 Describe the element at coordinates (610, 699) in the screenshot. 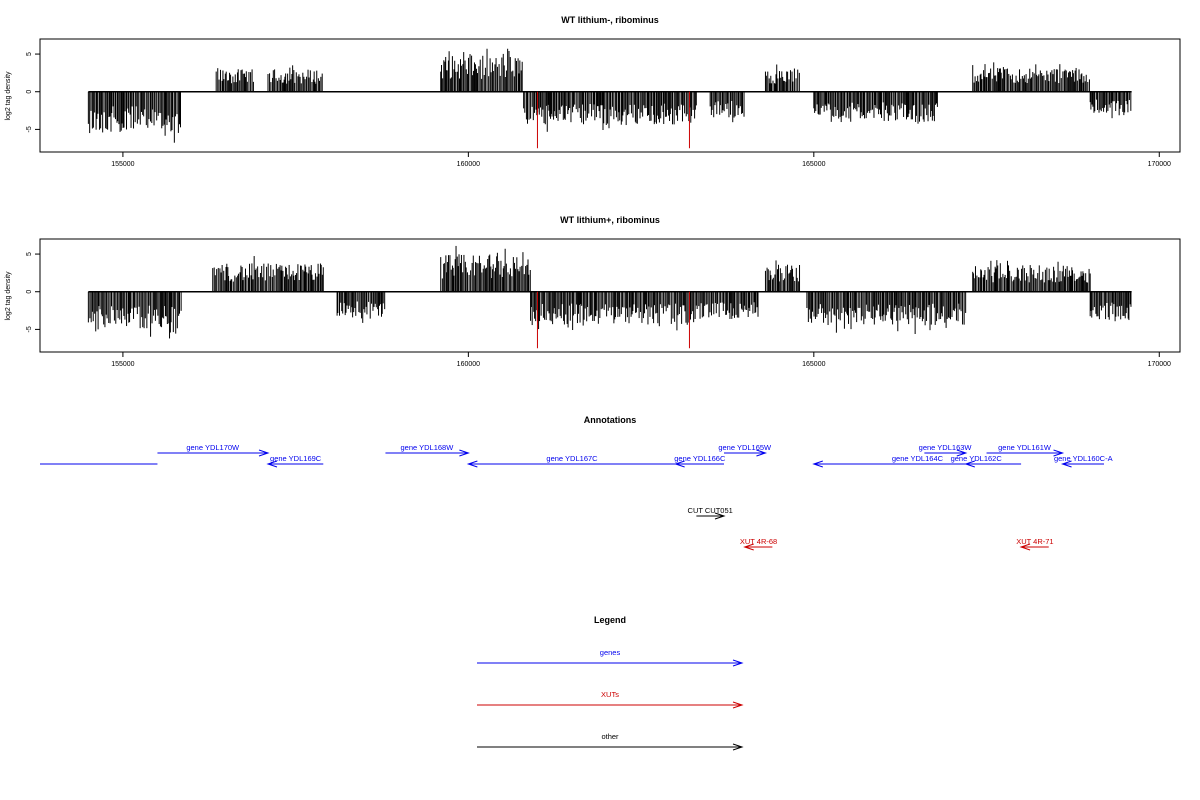

I see `legend-items: genes XUTs other` at that location.